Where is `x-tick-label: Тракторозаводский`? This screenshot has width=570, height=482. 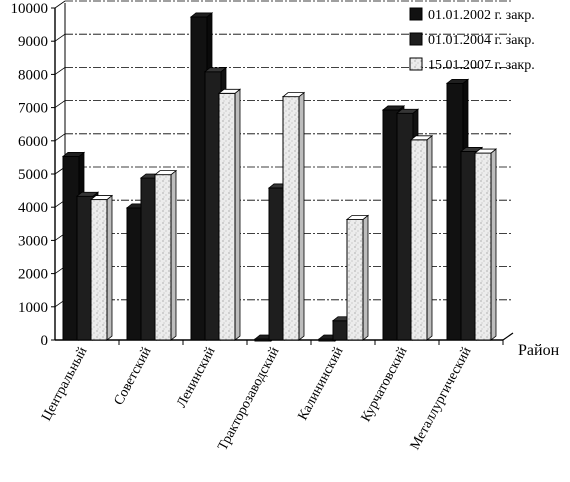
x-tick-label: Тракторозаводский is located at coordinates (248, 398).